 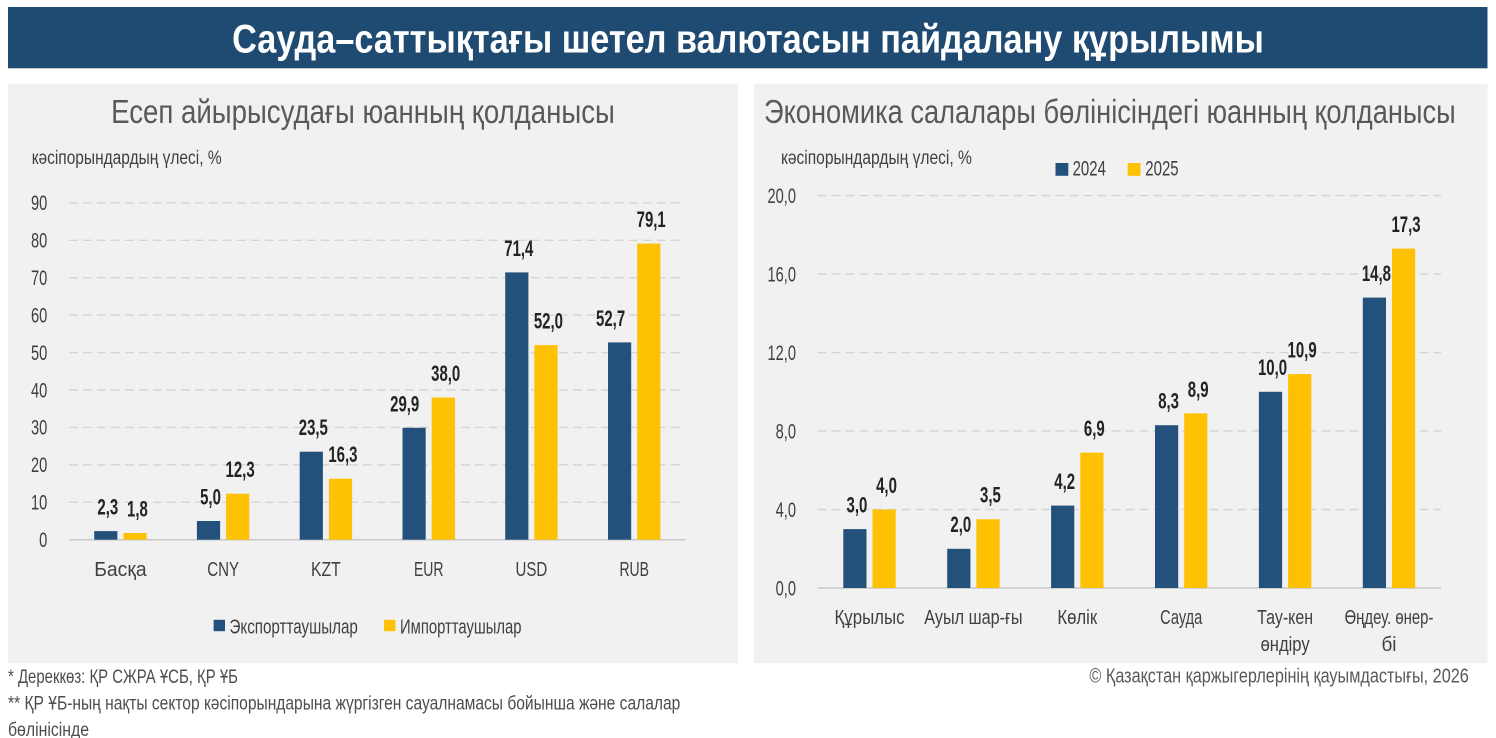 I want to click on svg-text: 60, so click(x=39, y=315).